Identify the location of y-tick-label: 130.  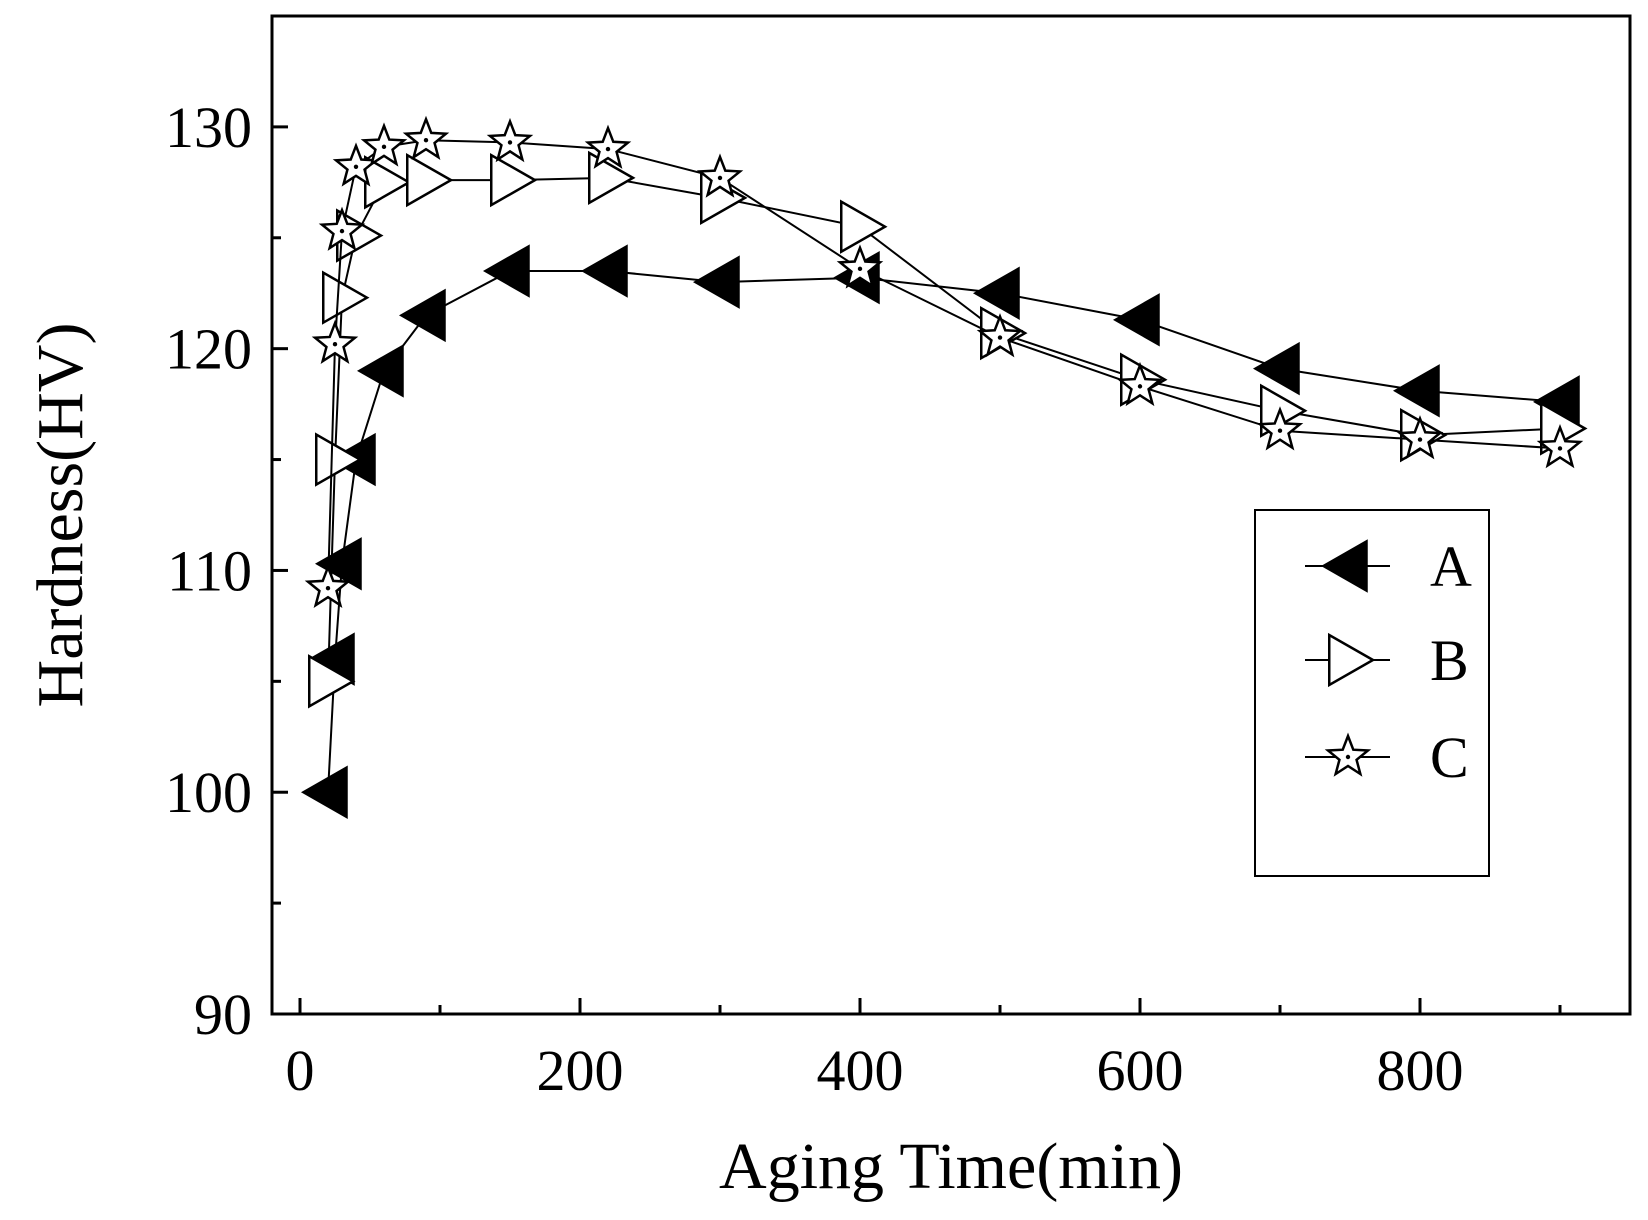
(208, 127).